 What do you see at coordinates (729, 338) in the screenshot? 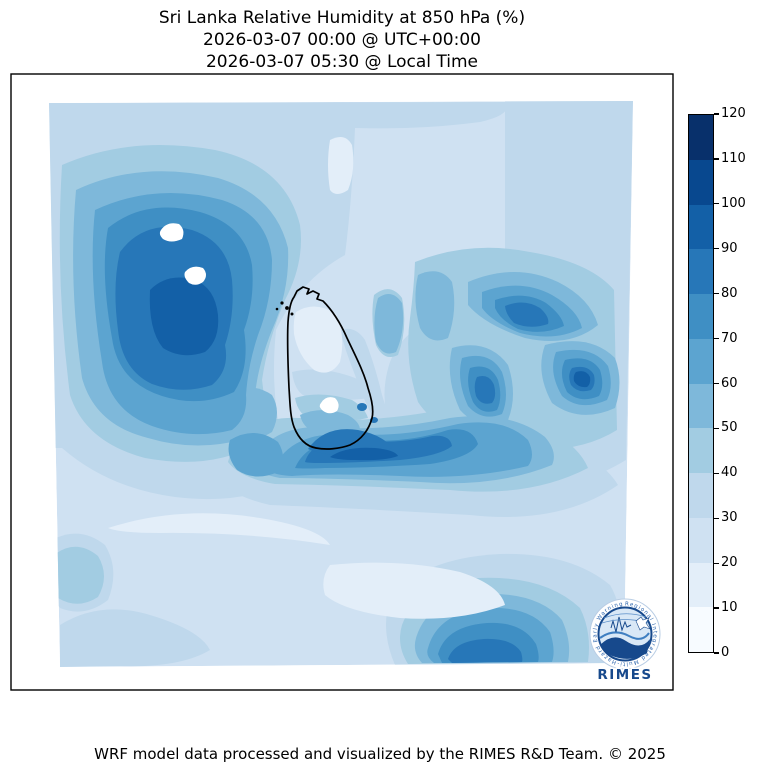
I see `colorbar-tick-label: 70` at bounding box center [729, 338].